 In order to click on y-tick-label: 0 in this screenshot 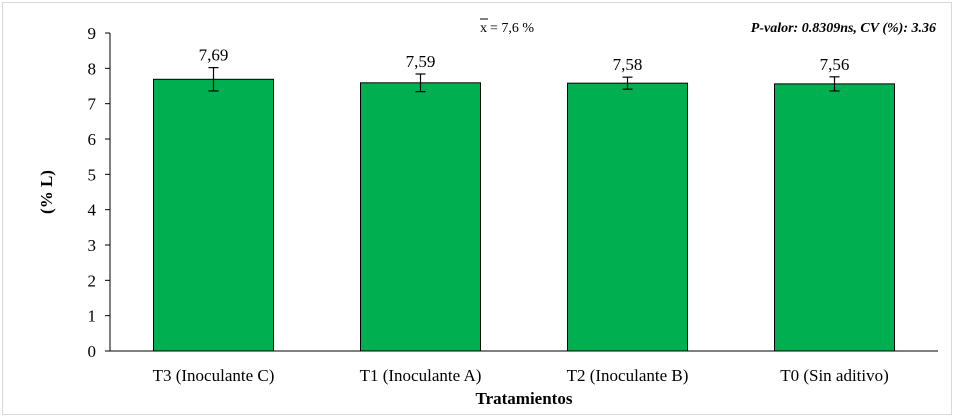, I will do `click(92, 351)`.